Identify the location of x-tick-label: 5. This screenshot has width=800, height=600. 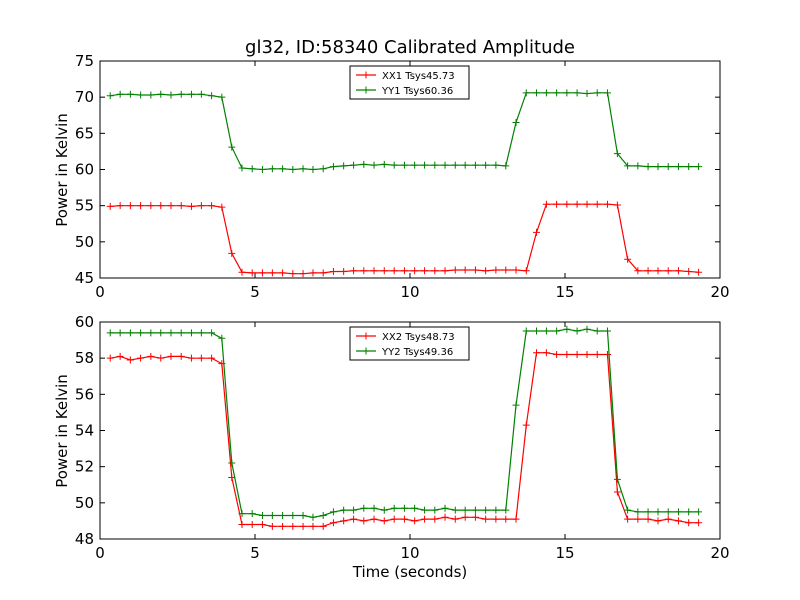
(255, 553).